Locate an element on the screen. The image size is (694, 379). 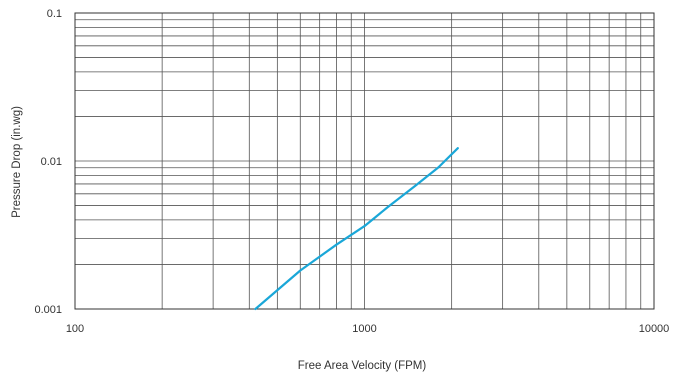
y-tick-labels: 0.1 0.01 0.001 is located at coordinates (48, 162).